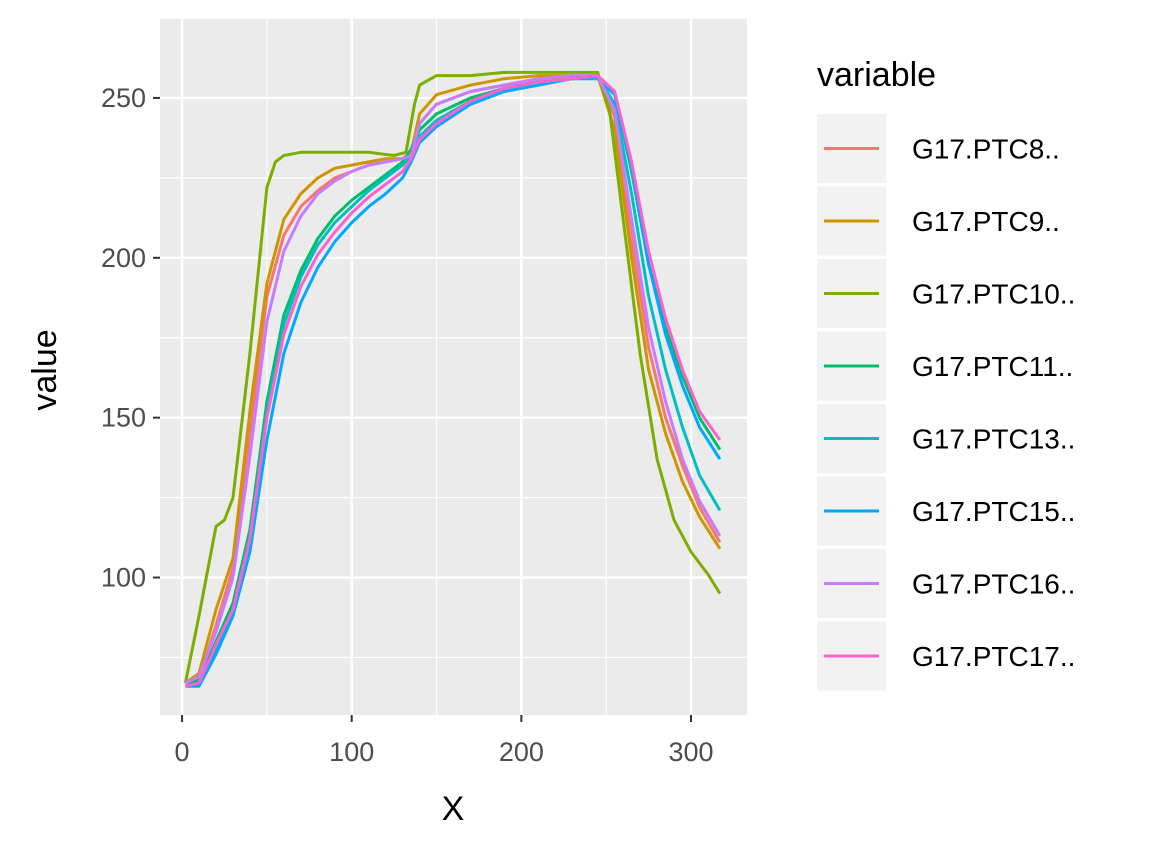 The height and width of the screenshot is (853, 1175). Describe the element at coordinates (993, 584) in the screenshot. I see `legend-label: G17.PTC16..` at that location.